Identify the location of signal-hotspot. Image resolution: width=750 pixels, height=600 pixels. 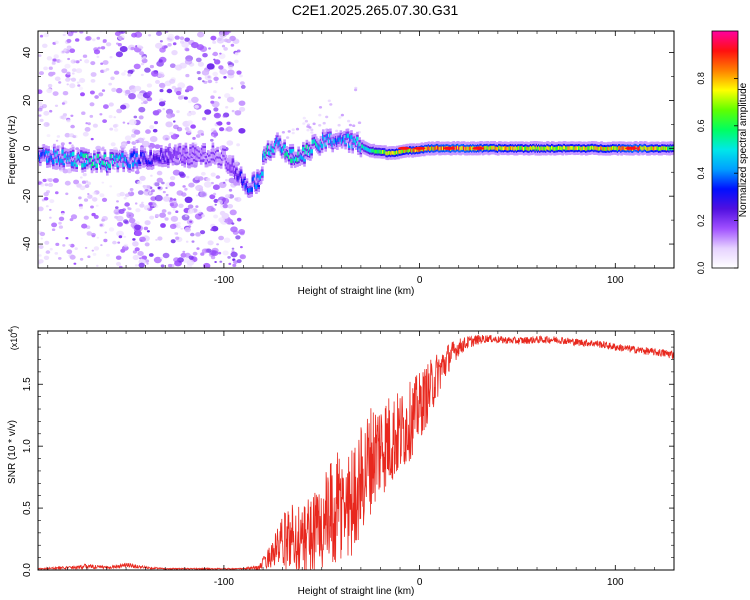
(630, 148).